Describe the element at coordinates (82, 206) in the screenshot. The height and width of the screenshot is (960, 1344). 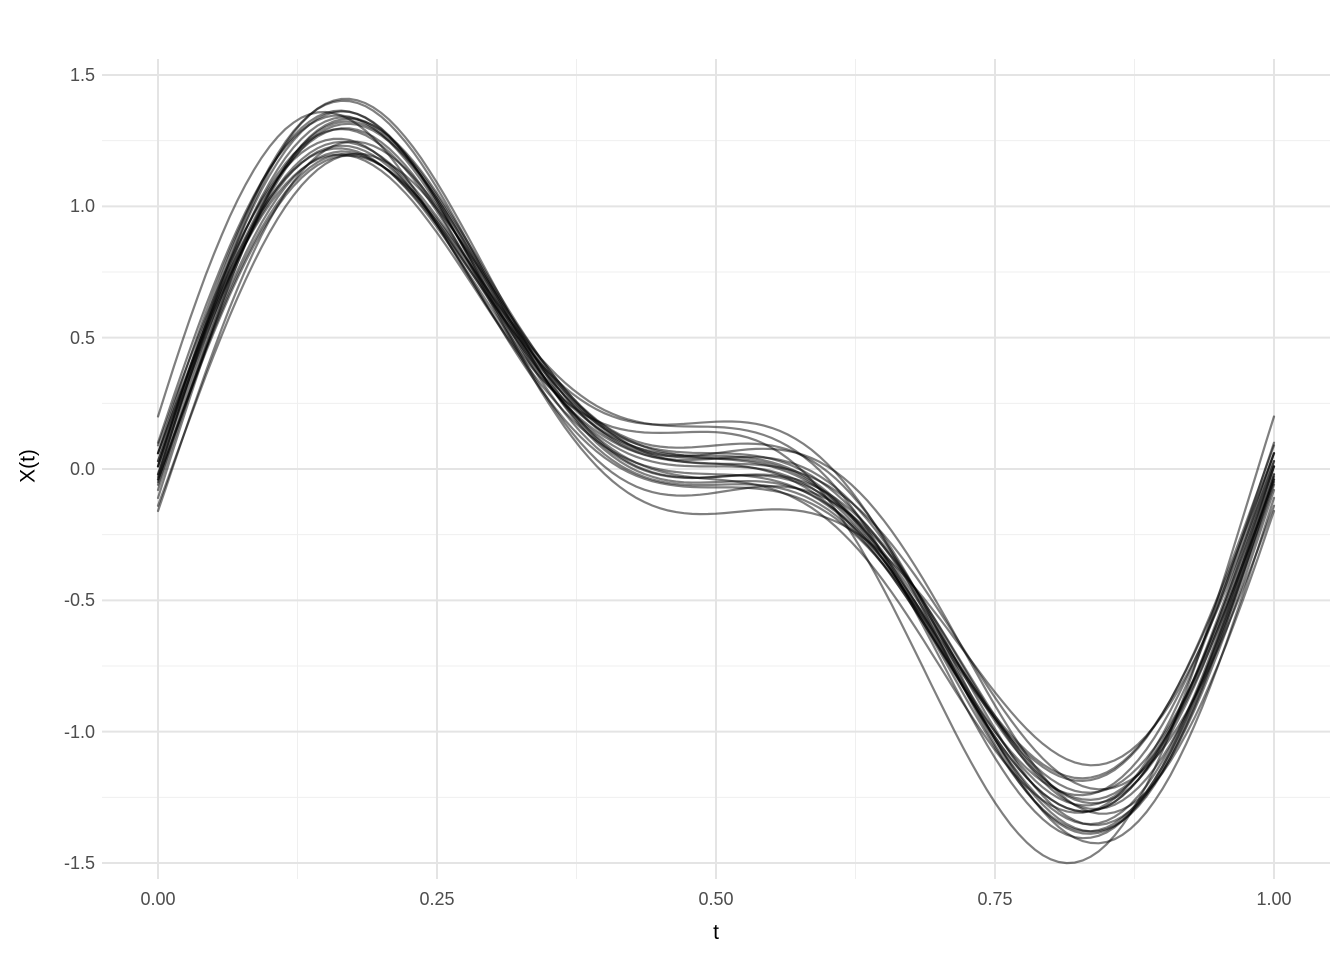
I see `y-tick-label: 1.0` at that location.